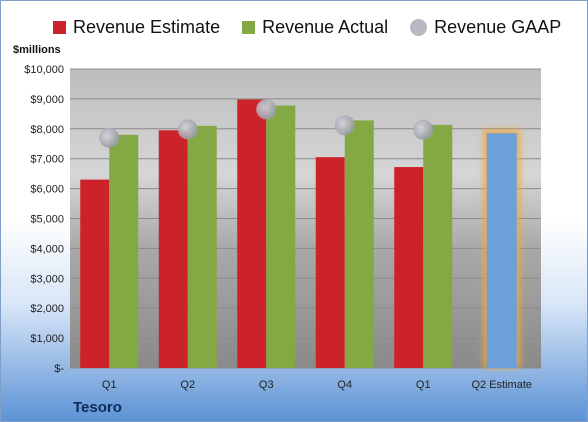 Image resolution: width=588 pixels, height=422 pixels. I want to click on legend-label-gaap: Revenue GAAP, so click(498, 27).